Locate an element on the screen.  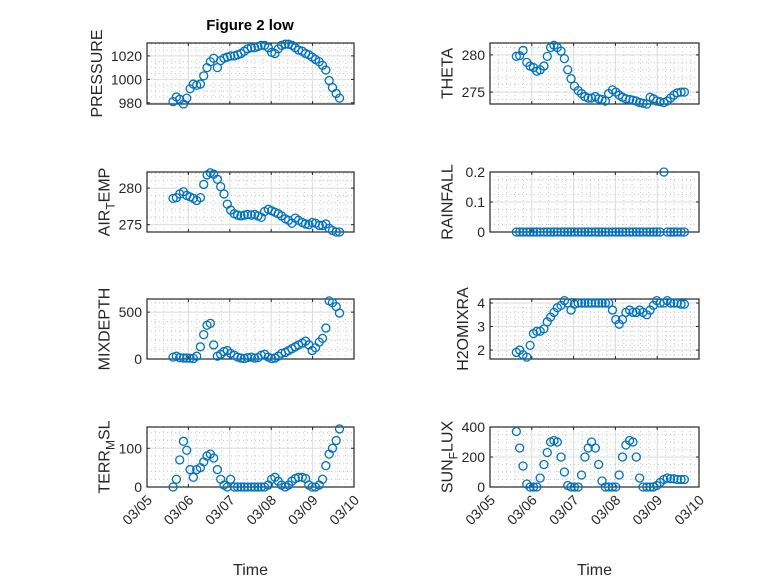
y-tick-label: 275 is located at coordinates (474, 92).